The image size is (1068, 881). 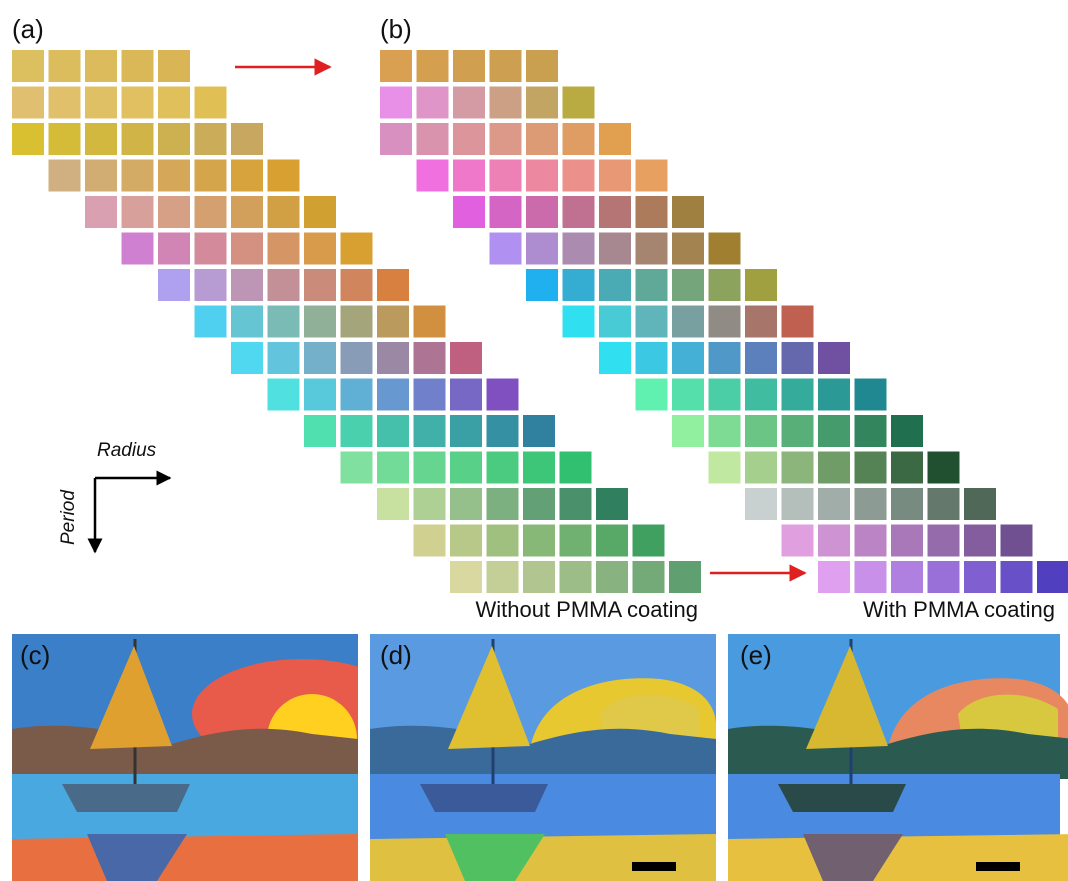 I want to click on axis-label: Period, so click(x=68, y=517).